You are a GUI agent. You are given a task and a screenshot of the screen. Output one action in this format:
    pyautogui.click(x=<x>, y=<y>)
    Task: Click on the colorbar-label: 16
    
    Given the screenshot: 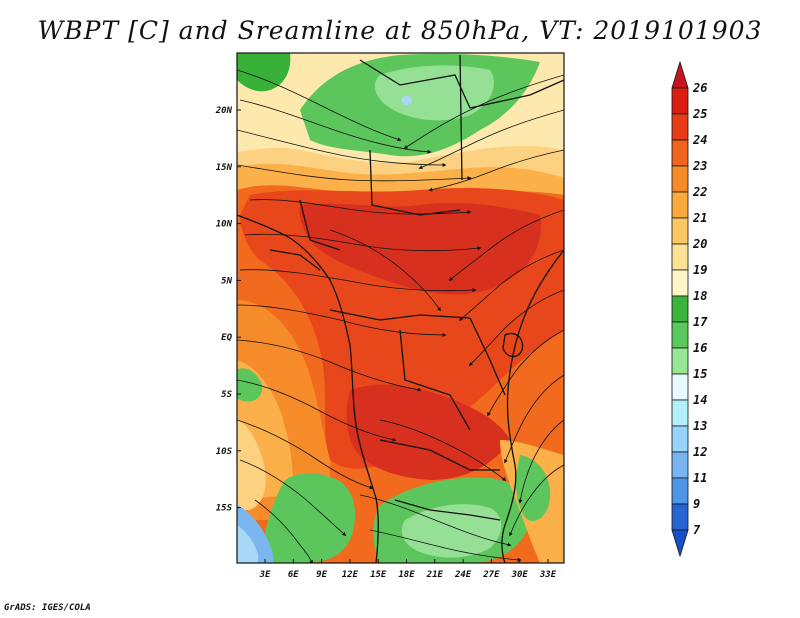 What is the action you would take?
    pyautogui.click(x=700, y=348)
    